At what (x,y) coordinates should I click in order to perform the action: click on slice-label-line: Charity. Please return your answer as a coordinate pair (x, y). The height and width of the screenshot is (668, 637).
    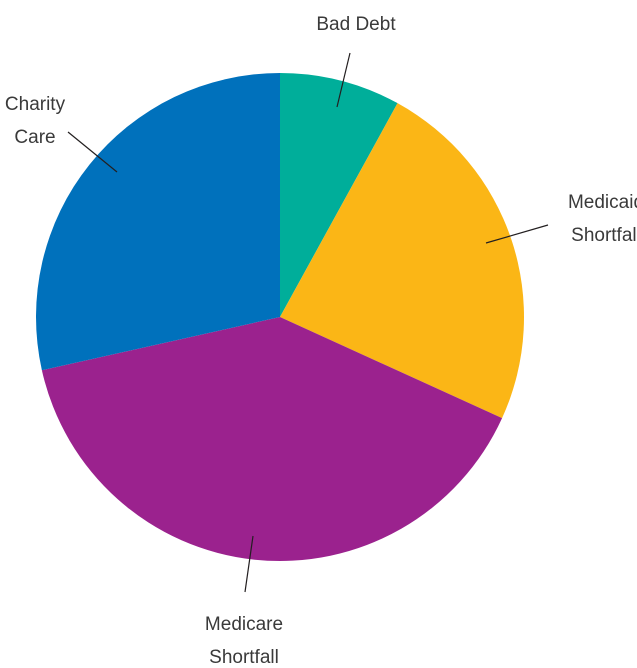
    Looking at the image, I should click on (35, 104).